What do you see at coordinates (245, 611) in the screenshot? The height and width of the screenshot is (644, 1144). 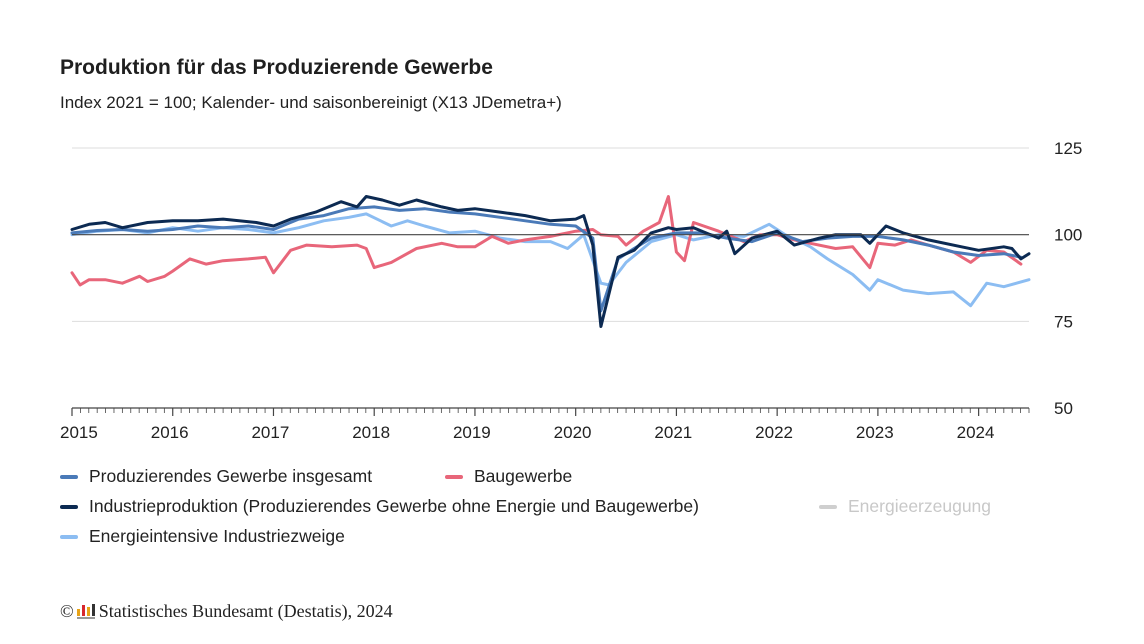 I see `source-text: Statistisches Bundesamt (Destatis), 2024` at bounding box center [245, 611].